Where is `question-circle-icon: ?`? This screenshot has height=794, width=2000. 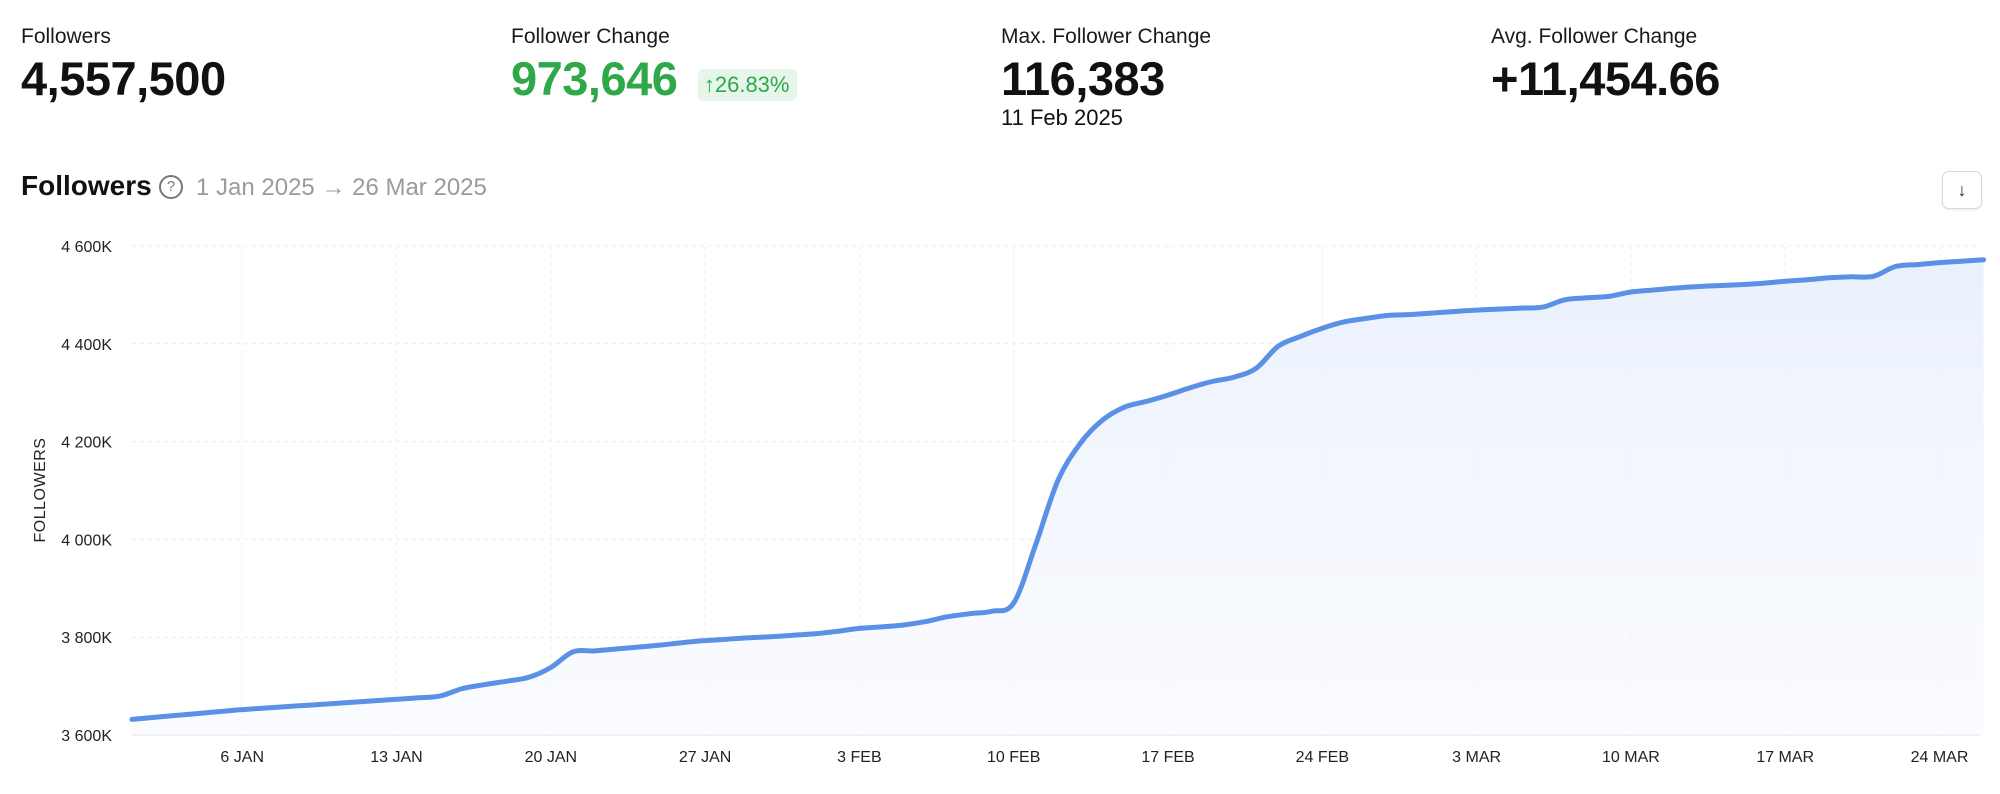 question-circle-icon: ? is located at coordinates (171, 187).